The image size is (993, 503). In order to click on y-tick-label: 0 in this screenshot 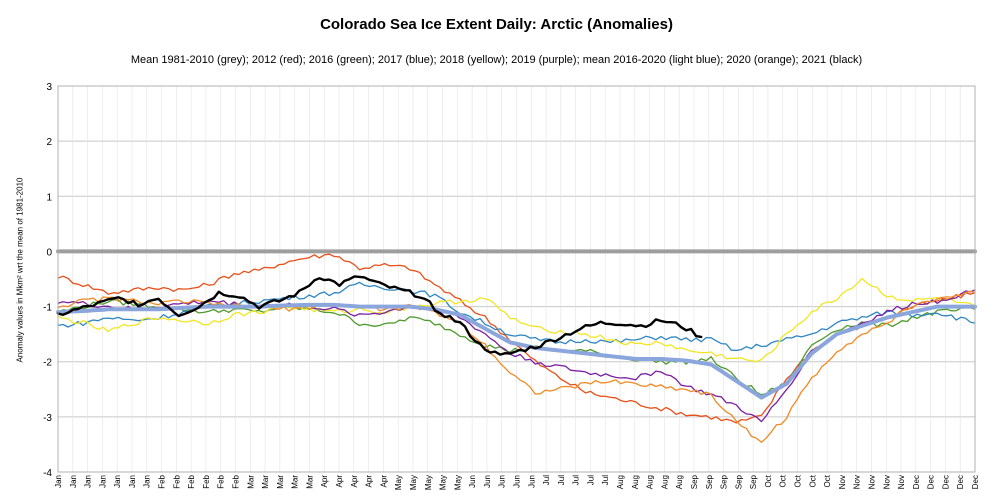, I will do `click(49, 252)`.